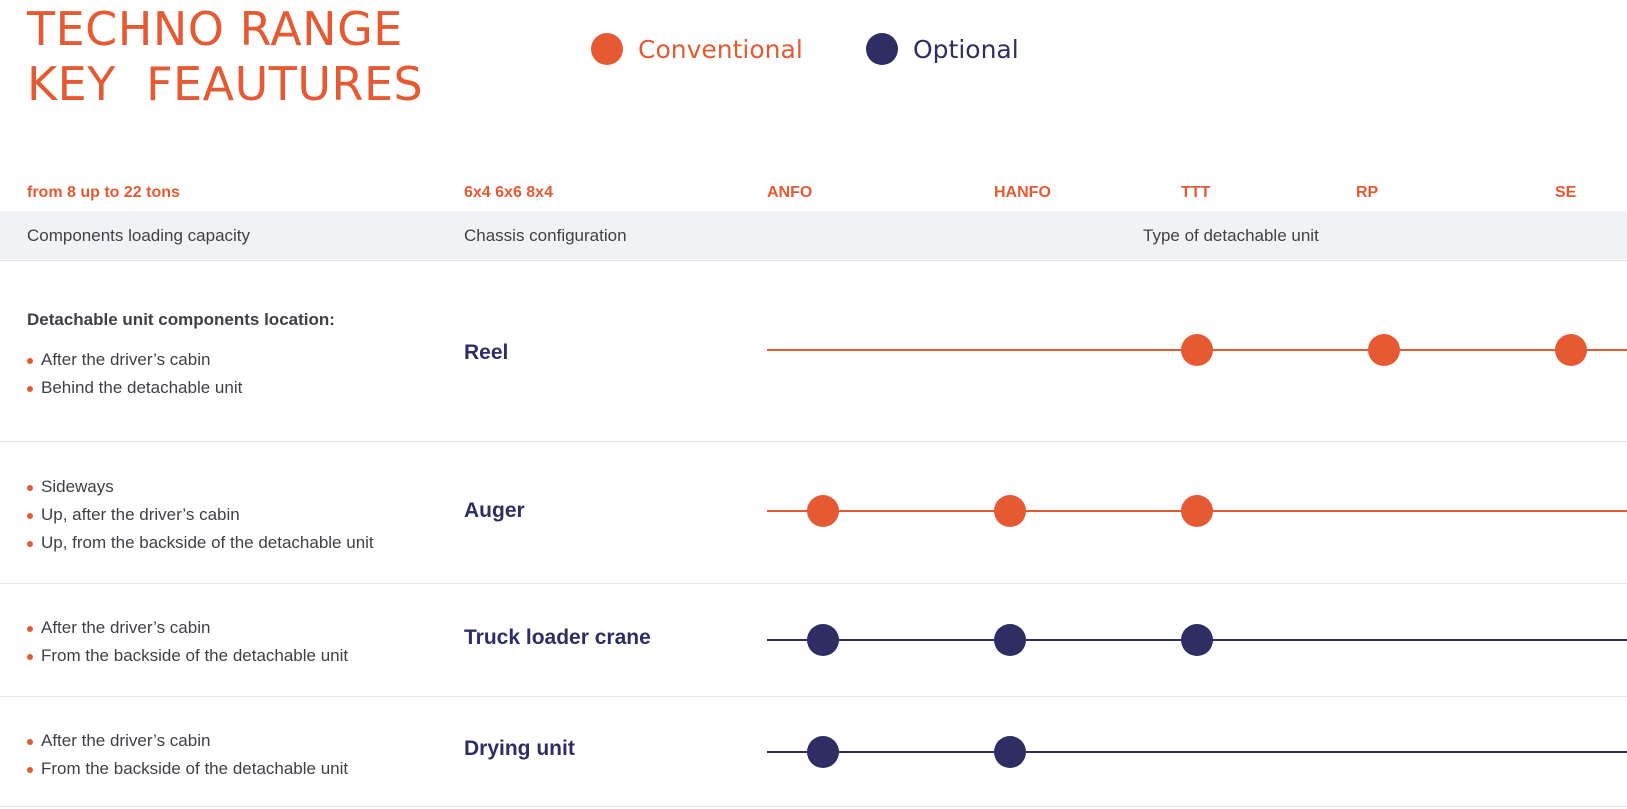  I want to click on page-title: TECHNO RANGE KEY FEAUTURES, so click(225, 57).